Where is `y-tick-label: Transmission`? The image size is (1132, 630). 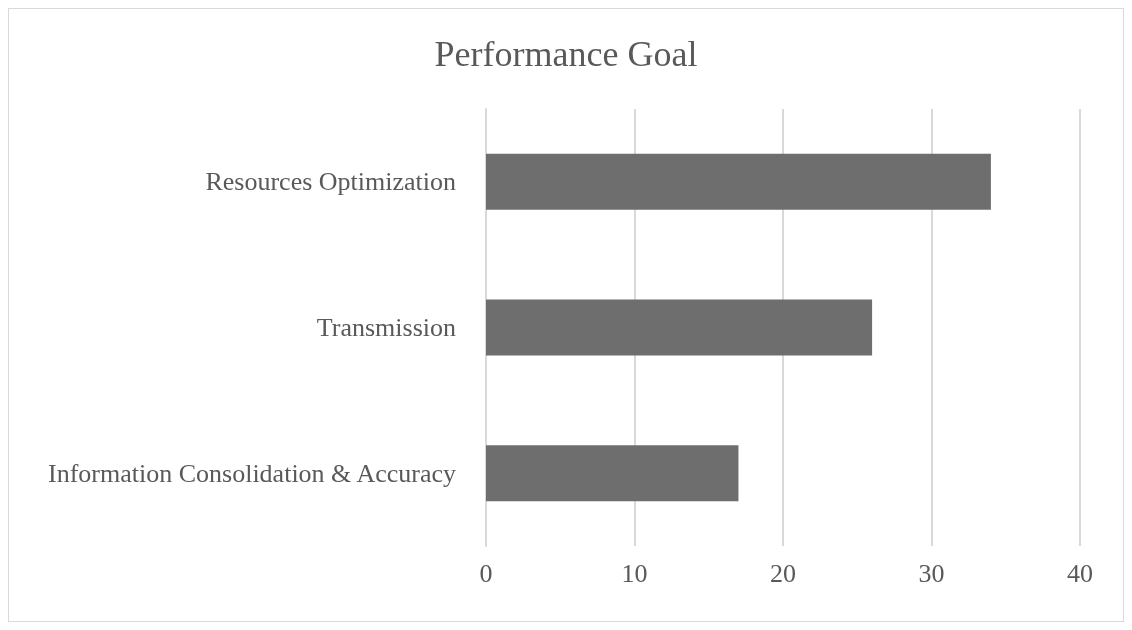
y-tick-label: Transmission is located at coordinates (386, 327).